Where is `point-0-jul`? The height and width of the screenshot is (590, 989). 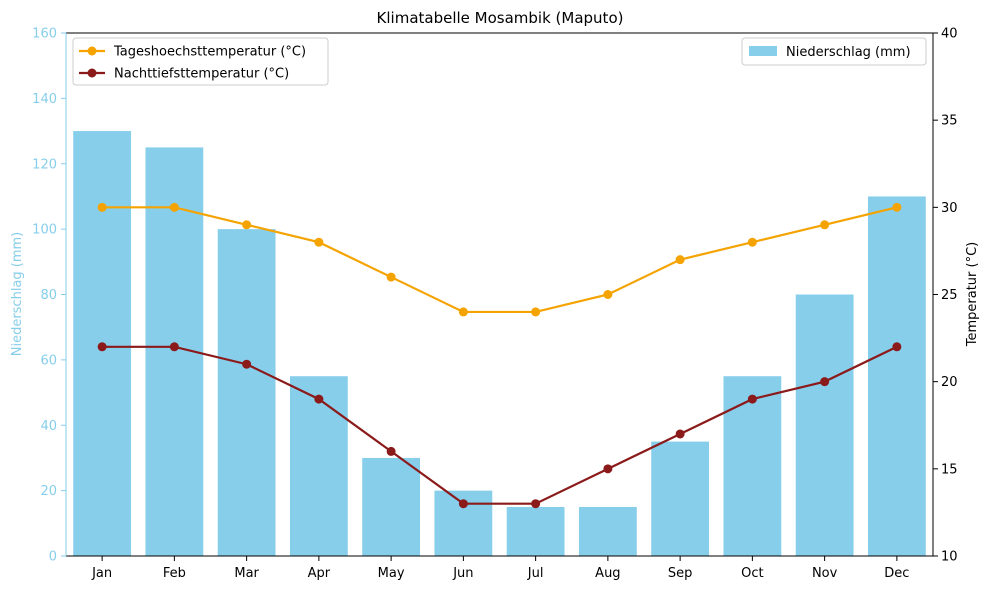
point-0-jul is located at coordinates (536, 312).